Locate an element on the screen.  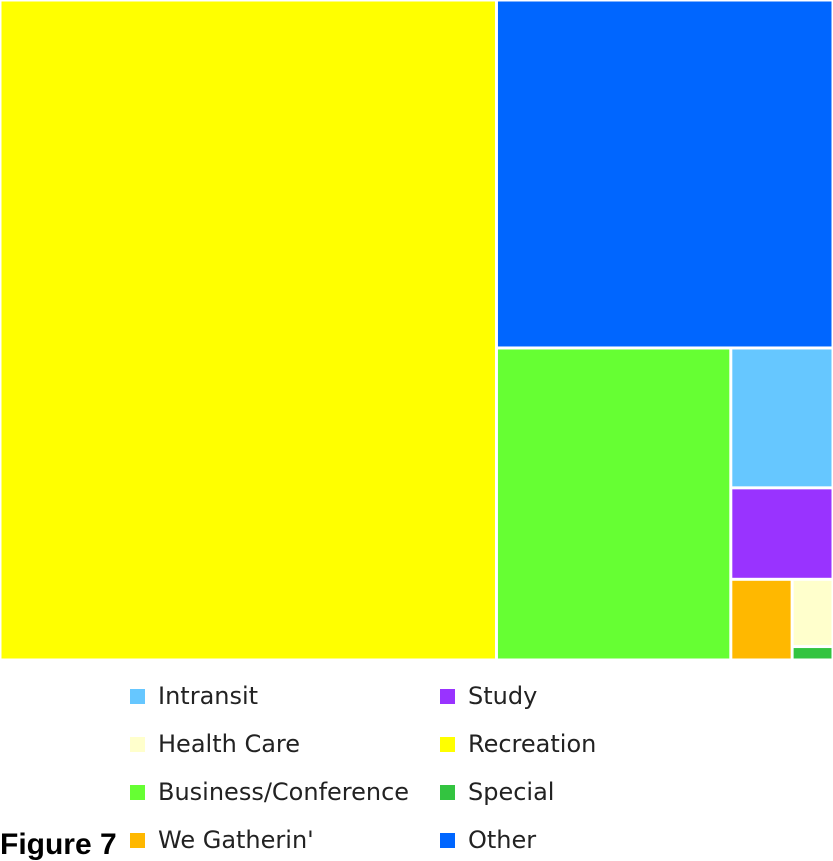
legend-swatch-special is located at coordinates (447, 792).